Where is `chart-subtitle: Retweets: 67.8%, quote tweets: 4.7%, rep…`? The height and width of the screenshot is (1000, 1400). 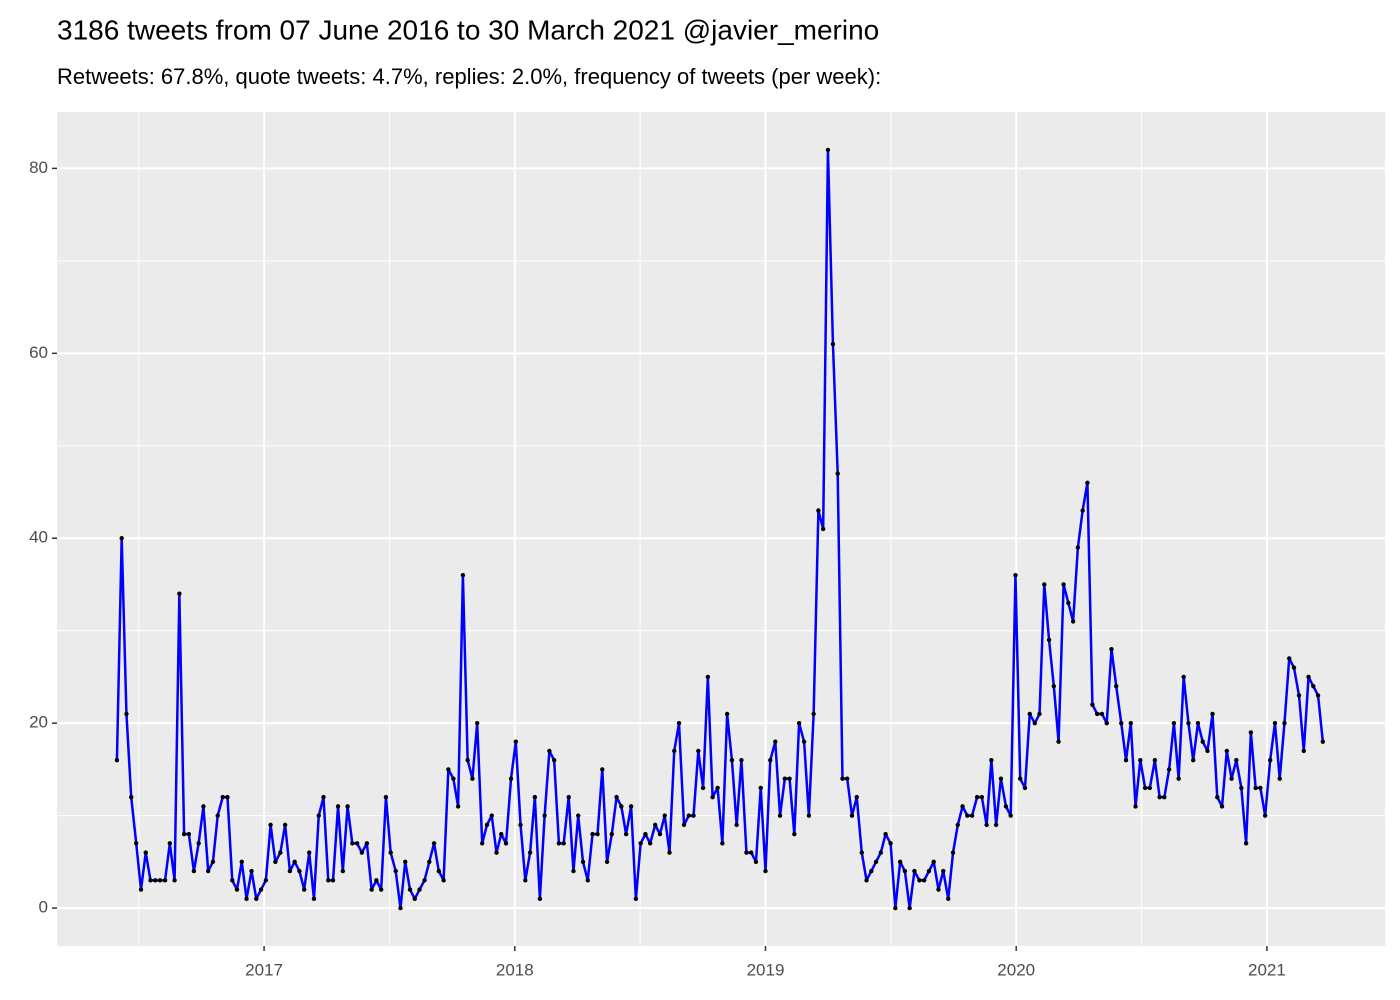 chart-subtitle: Retweets: 67.8%, quote tweets: 4.7%, rep… is located at coordinates (469, 76).